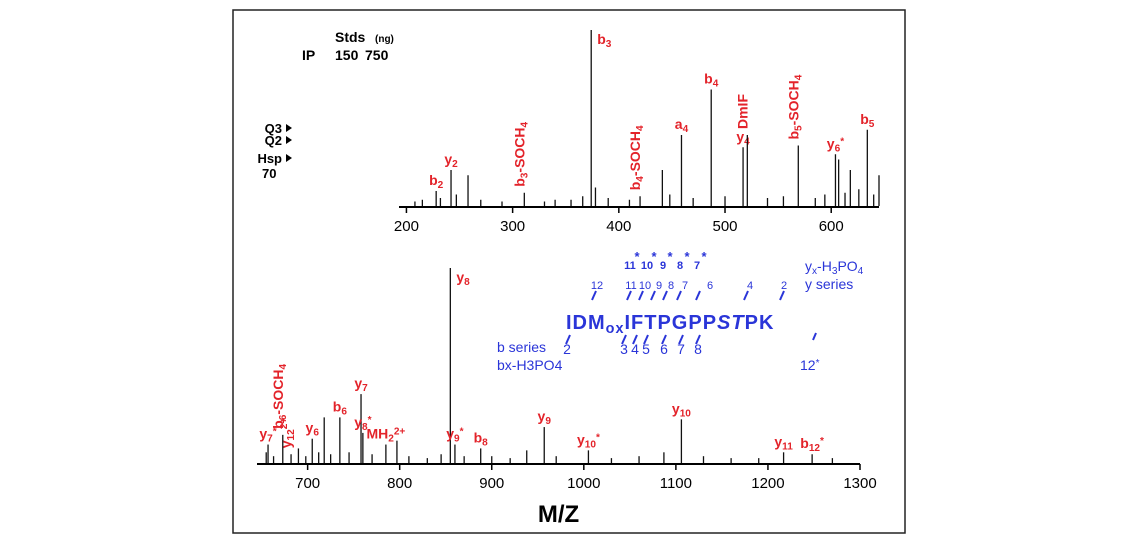 The height and width of the screenshot is (540, 1140). What do you see at coordinates (731, 323) in the screenshot?
I see `italic-part: ST` at bounding box center [731, 323].